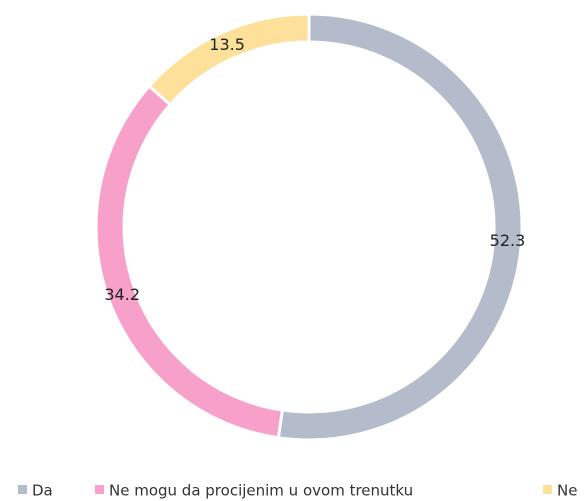  Describe the element at coordinates (229, 59) in the screenshot. I see `donut-slice` at that location.